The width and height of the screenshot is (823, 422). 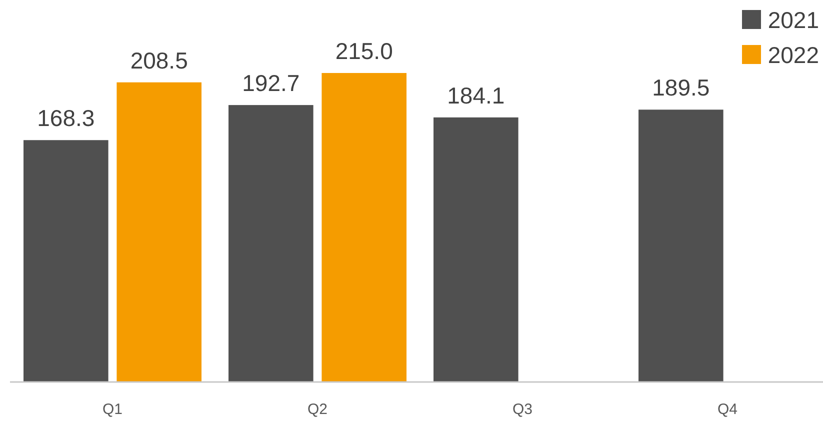 I want to click on data-label: 208.5, so click(x=159, y=60).